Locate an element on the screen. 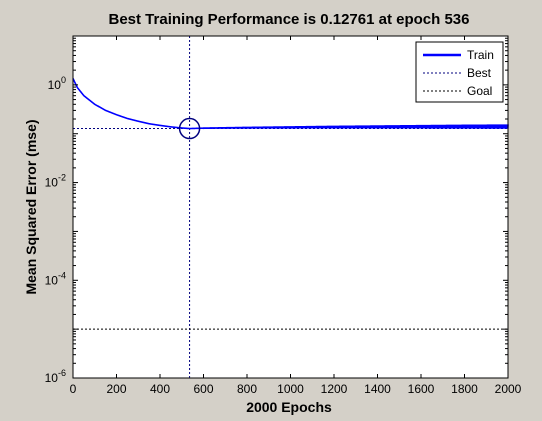 This screenshot has height=421, width=542. legend-label-best: Best is located at coordinates (479, 73).